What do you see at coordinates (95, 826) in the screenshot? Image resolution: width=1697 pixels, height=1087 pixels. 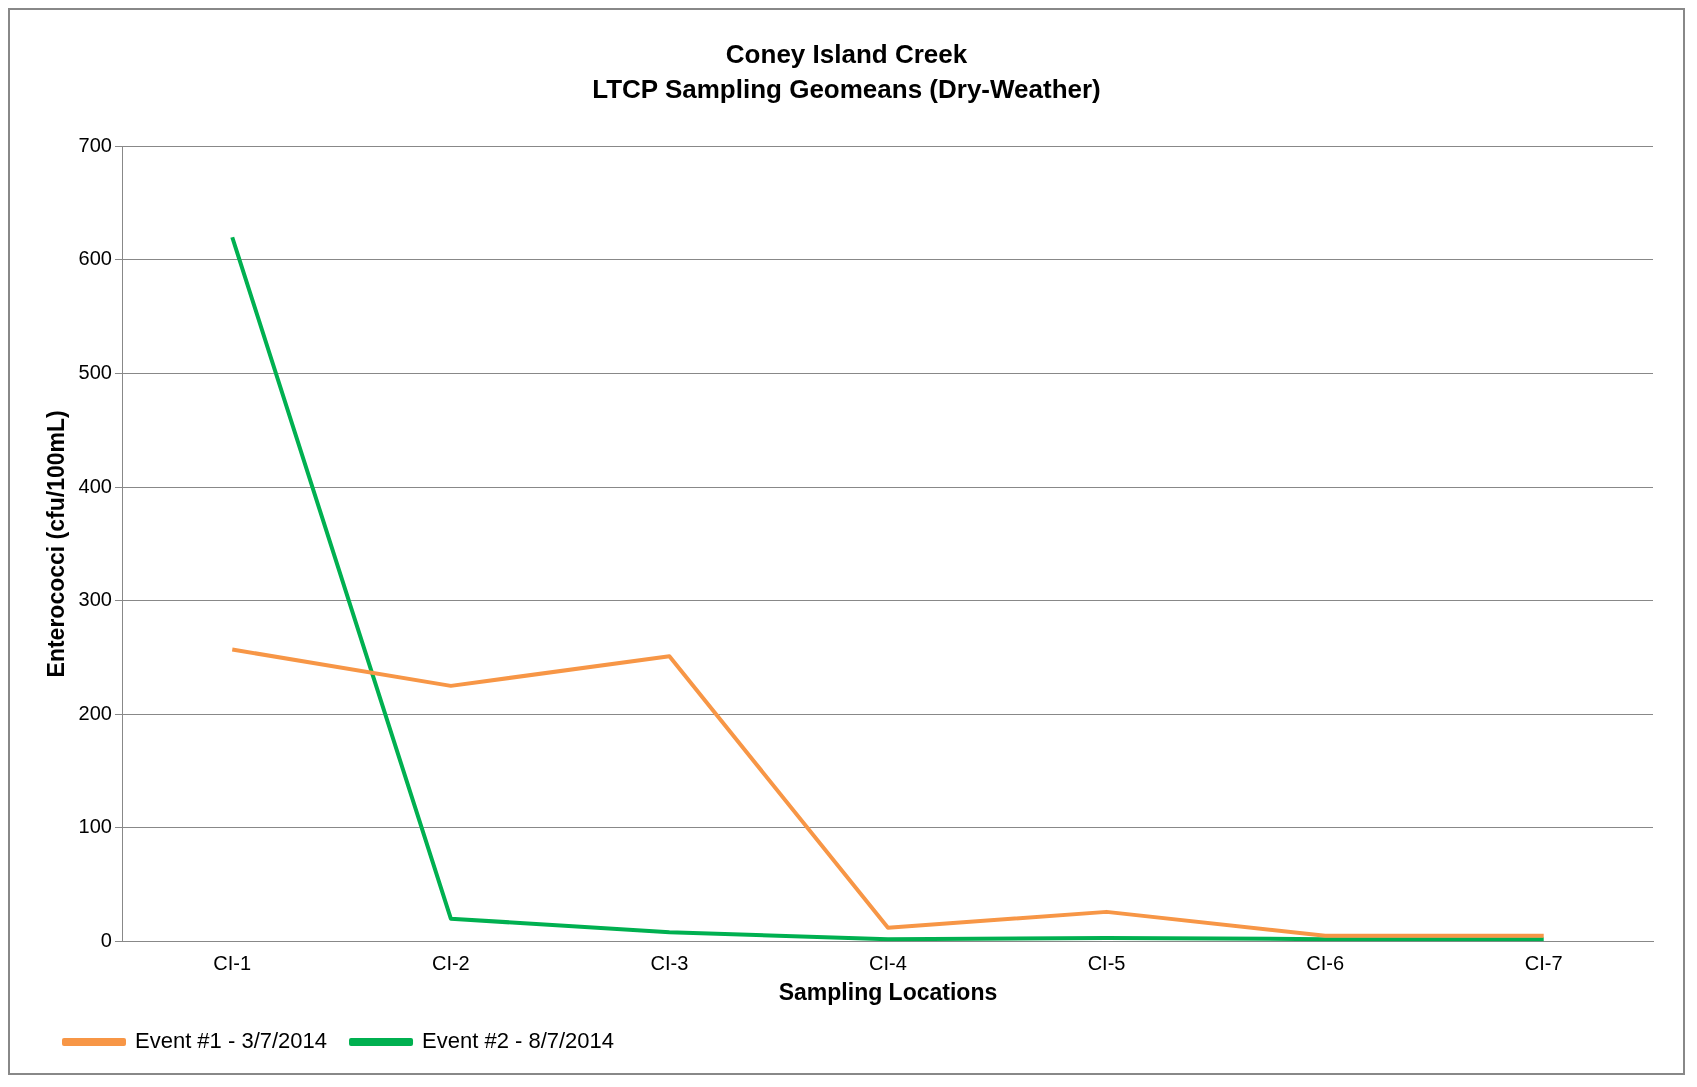 I see `y-tick-label: 100` at bounding box center [95, 826].